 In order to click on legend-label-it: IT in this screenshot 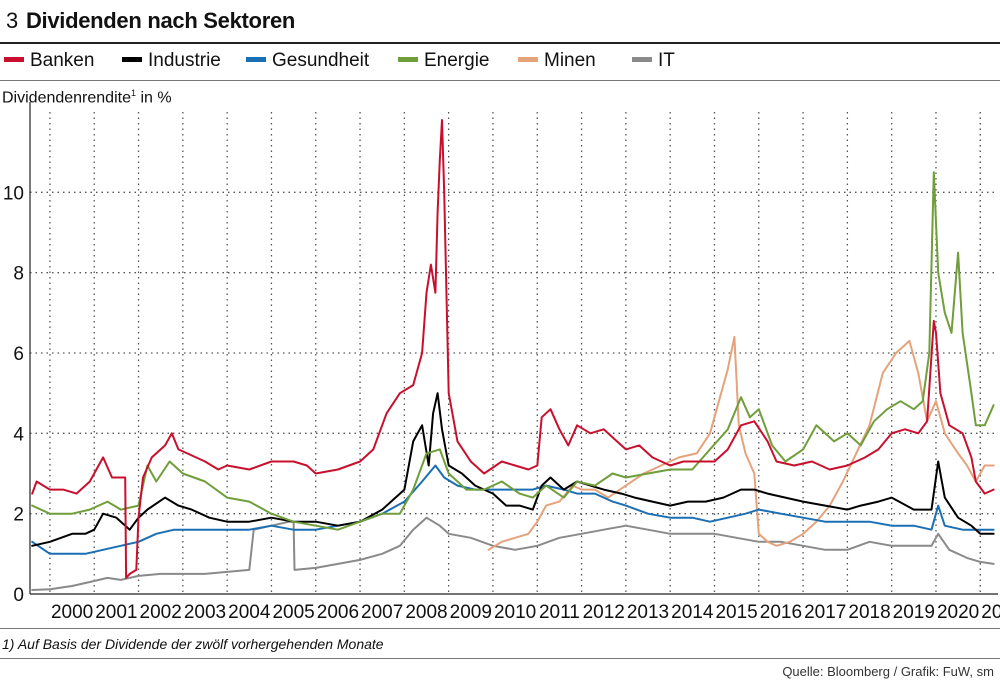, I will do `click(666, 60)`.